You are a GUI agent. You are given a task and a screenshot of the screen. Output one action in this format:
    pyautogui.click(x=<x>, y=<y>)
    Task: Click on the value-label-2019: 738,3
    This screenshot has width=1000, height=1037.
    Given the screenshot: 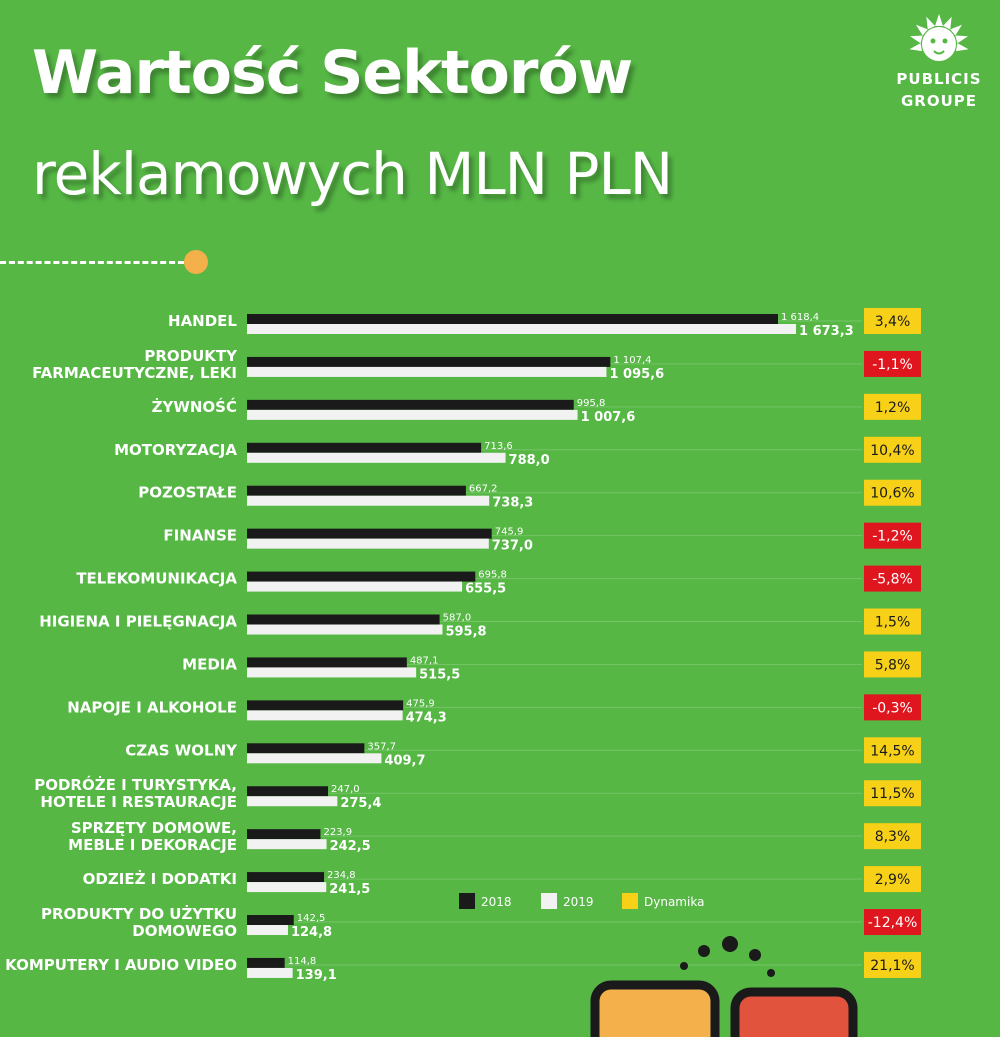 What is the action you would take?
    pyautogui.click(x=512, y=503)
    